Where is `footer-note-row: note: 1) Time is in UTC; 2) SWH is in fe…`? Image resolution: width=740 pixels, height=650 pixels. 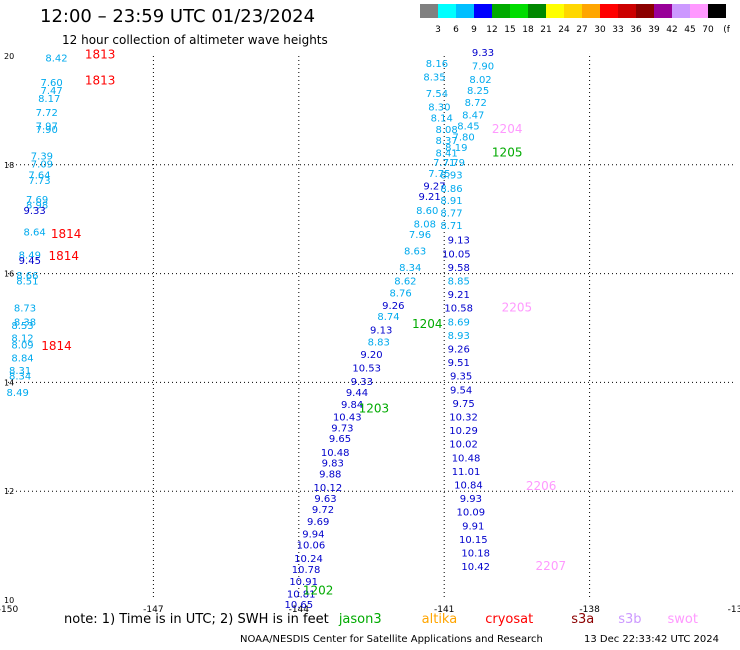
footer-note-row: note: 1) Time is in UTC; 2) SWH is in fe… is located at coordinates (381, 619).